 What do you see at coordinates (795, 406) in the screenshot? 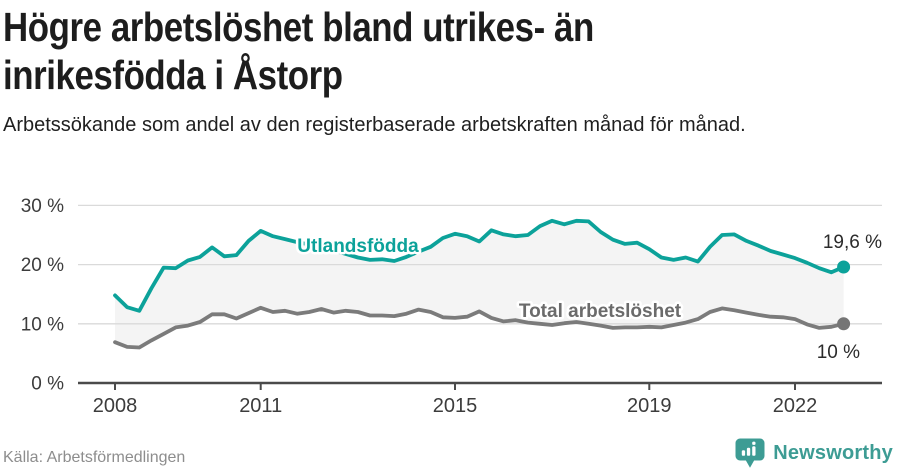
I see `x-tick-label: 2022` at bounding box center [795, 406].